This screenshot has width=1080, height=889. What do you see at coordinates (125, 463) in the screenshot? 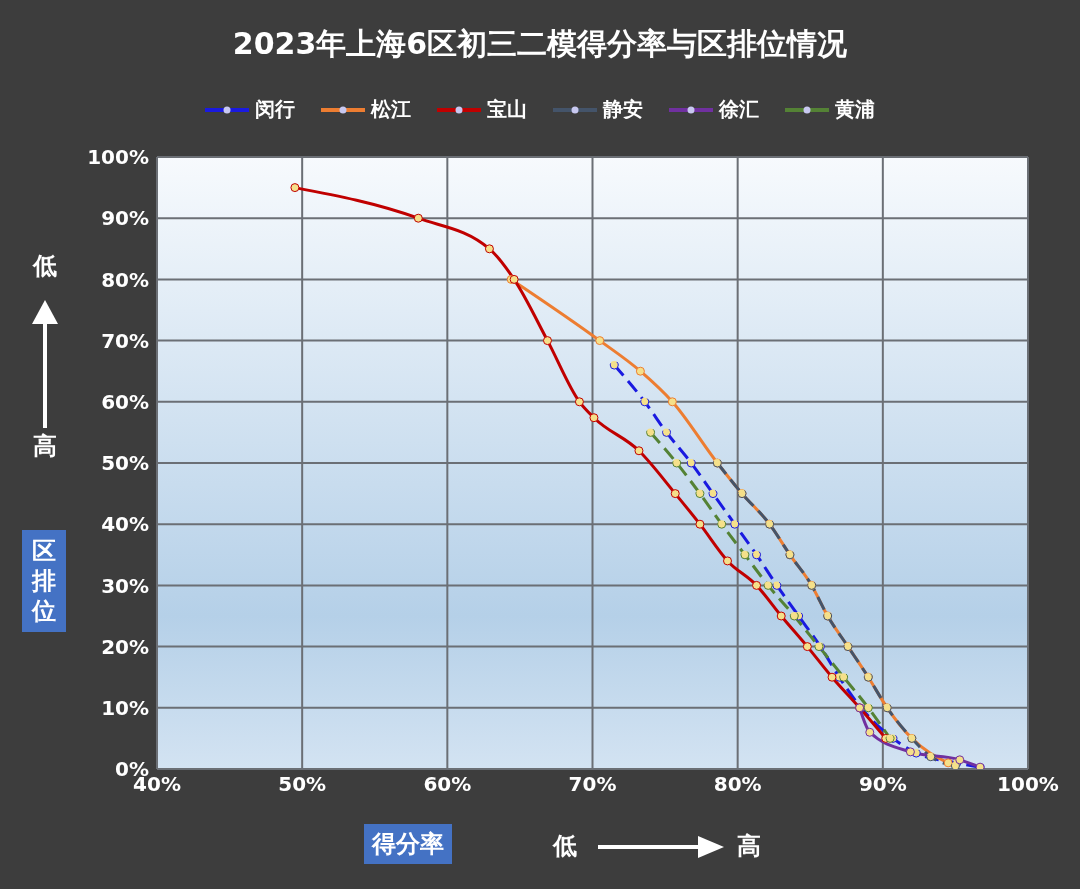
I see `y-tick-label: 50%` at bounding box center [125, 463].